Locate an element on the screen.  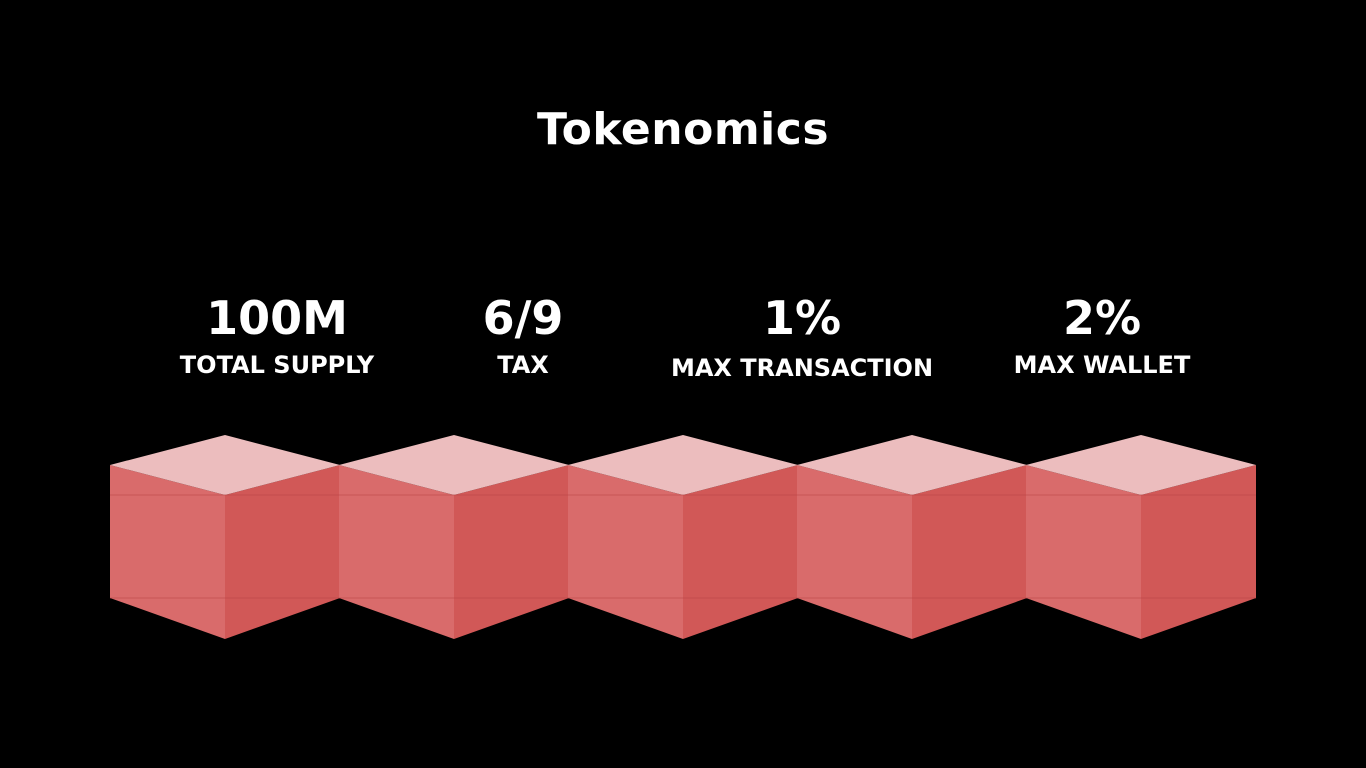
stat-max-transaction: 1% MAX TRANSACTION is located at coordinates (802, 336).